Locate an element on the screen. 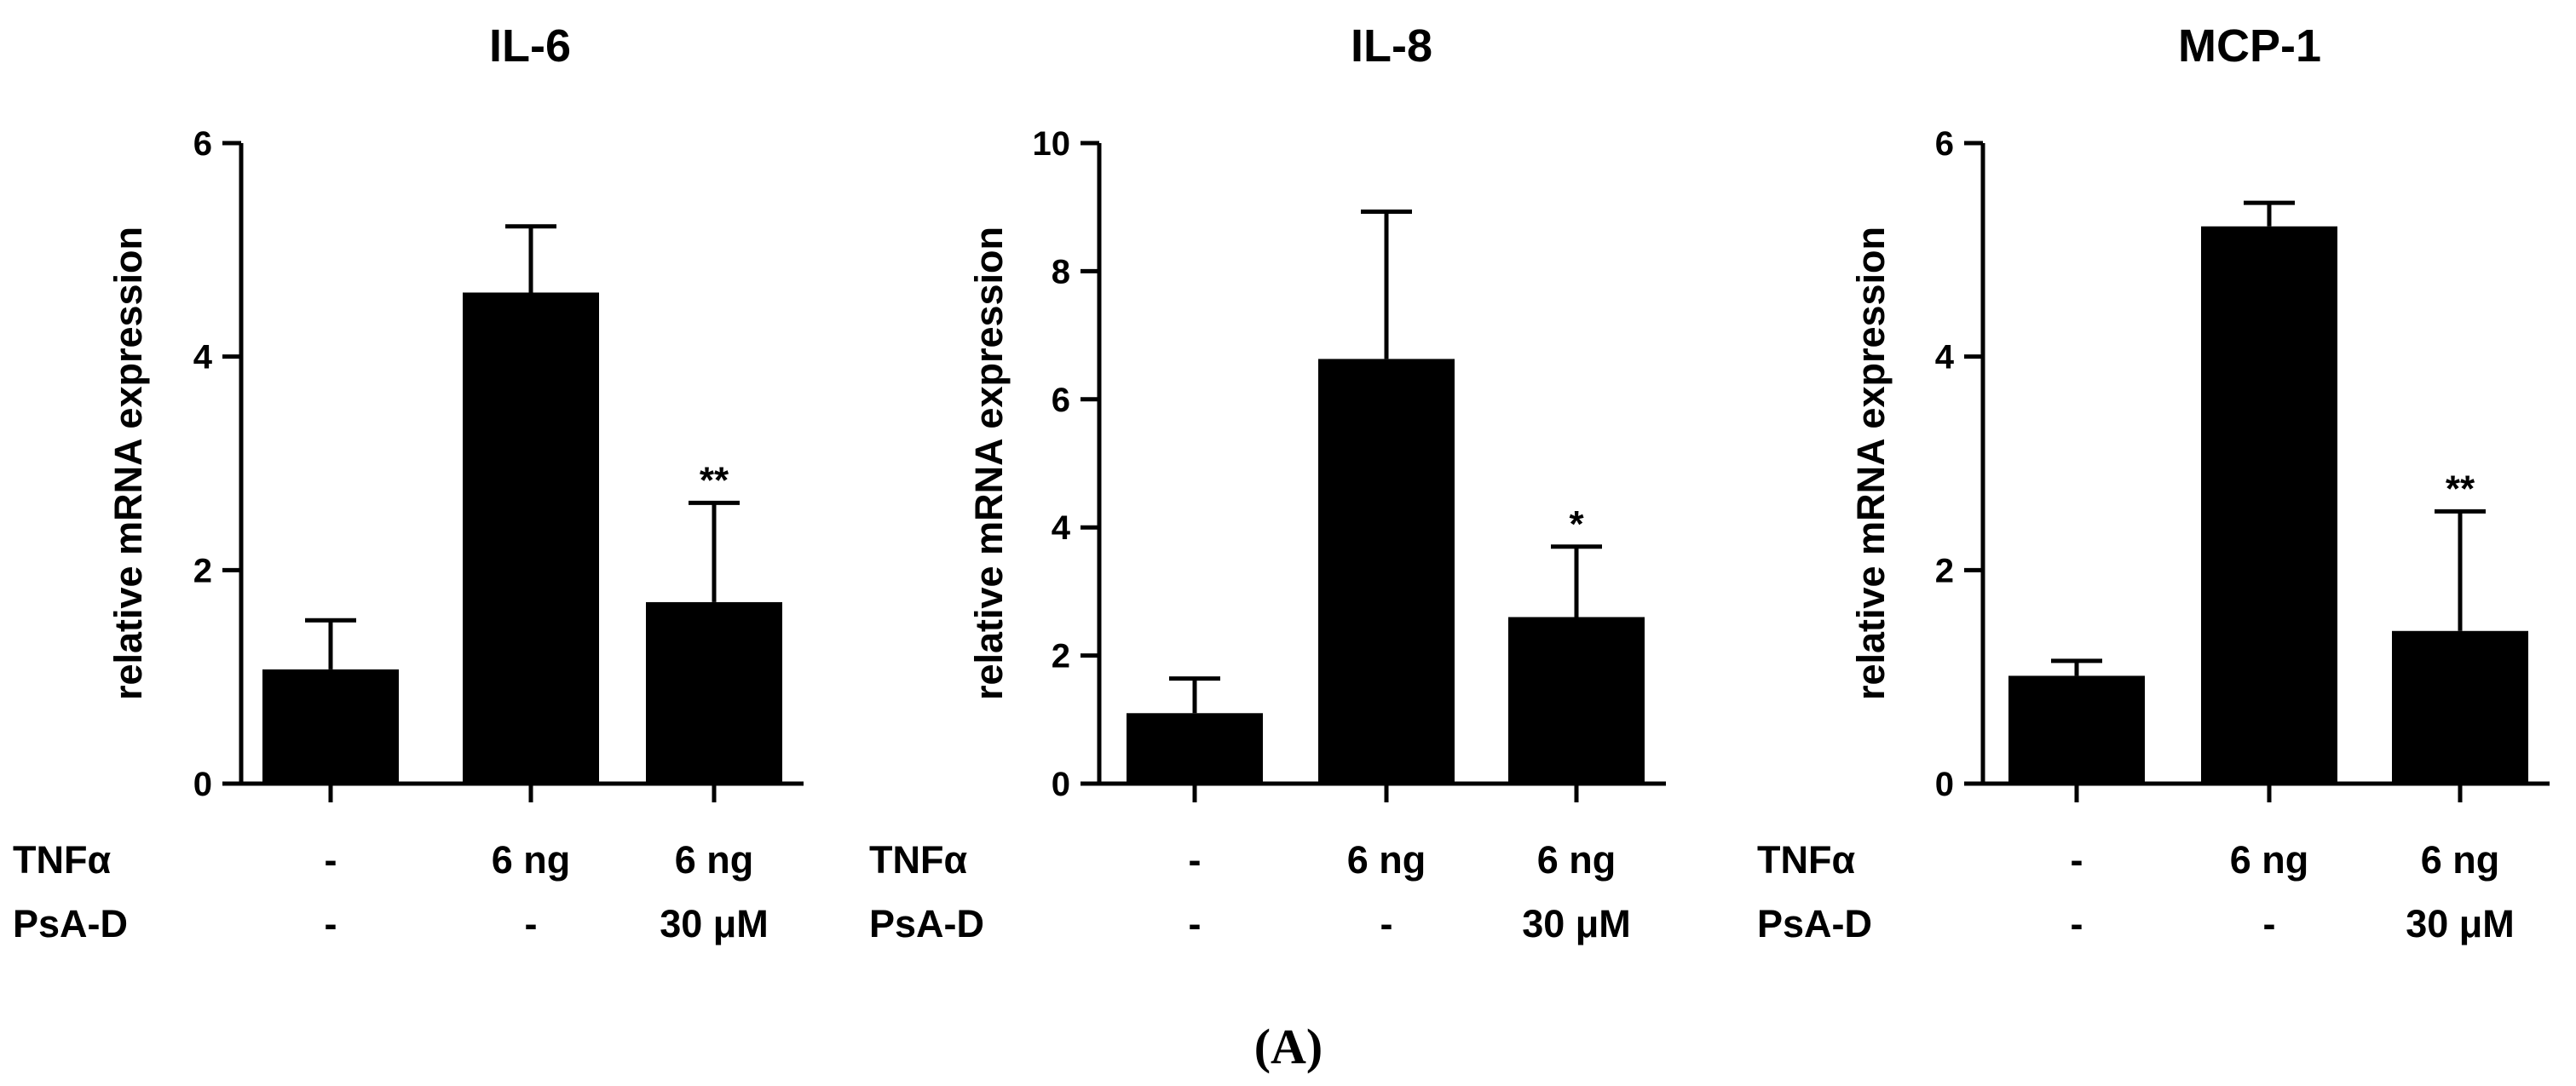  y-tick-label: 8 is located at coordinates (1061, 271).